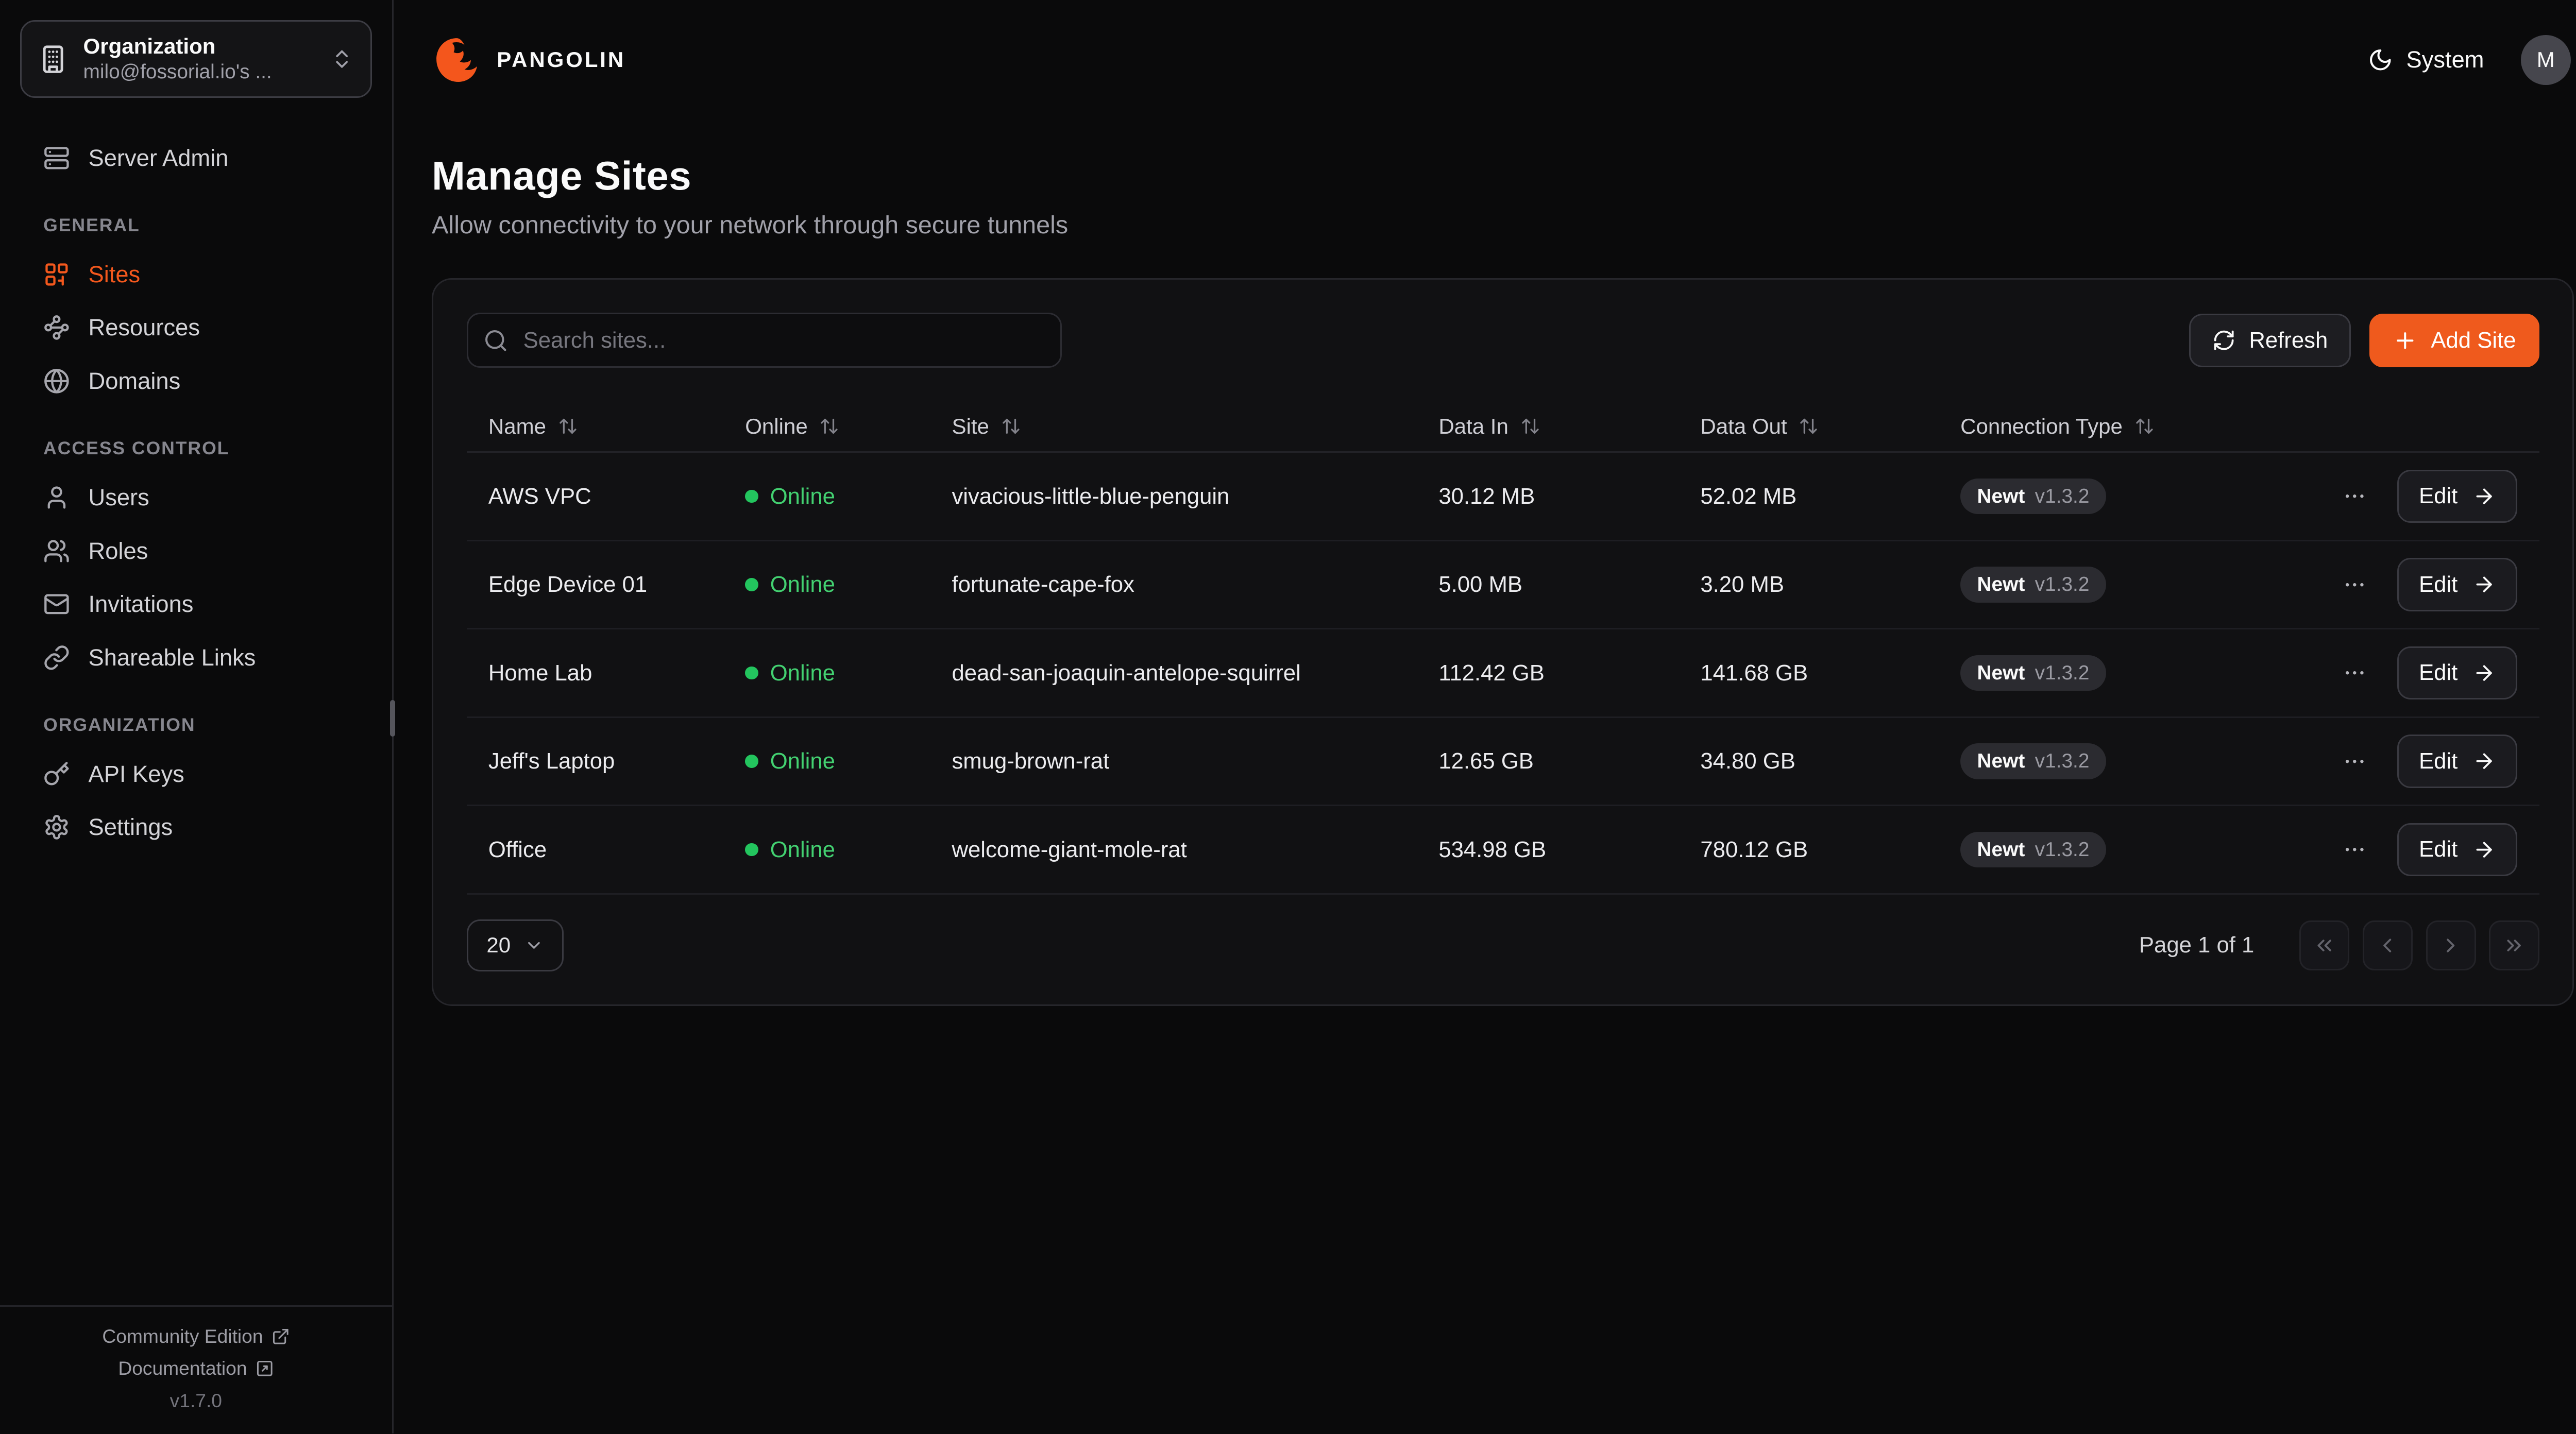 This screenshot has width=2576, height=1434. What do you see at coordinates (182, 1336) in the screenshot?
I see `community-edition-label: Community Edition` at bounding box center [182, 1336].